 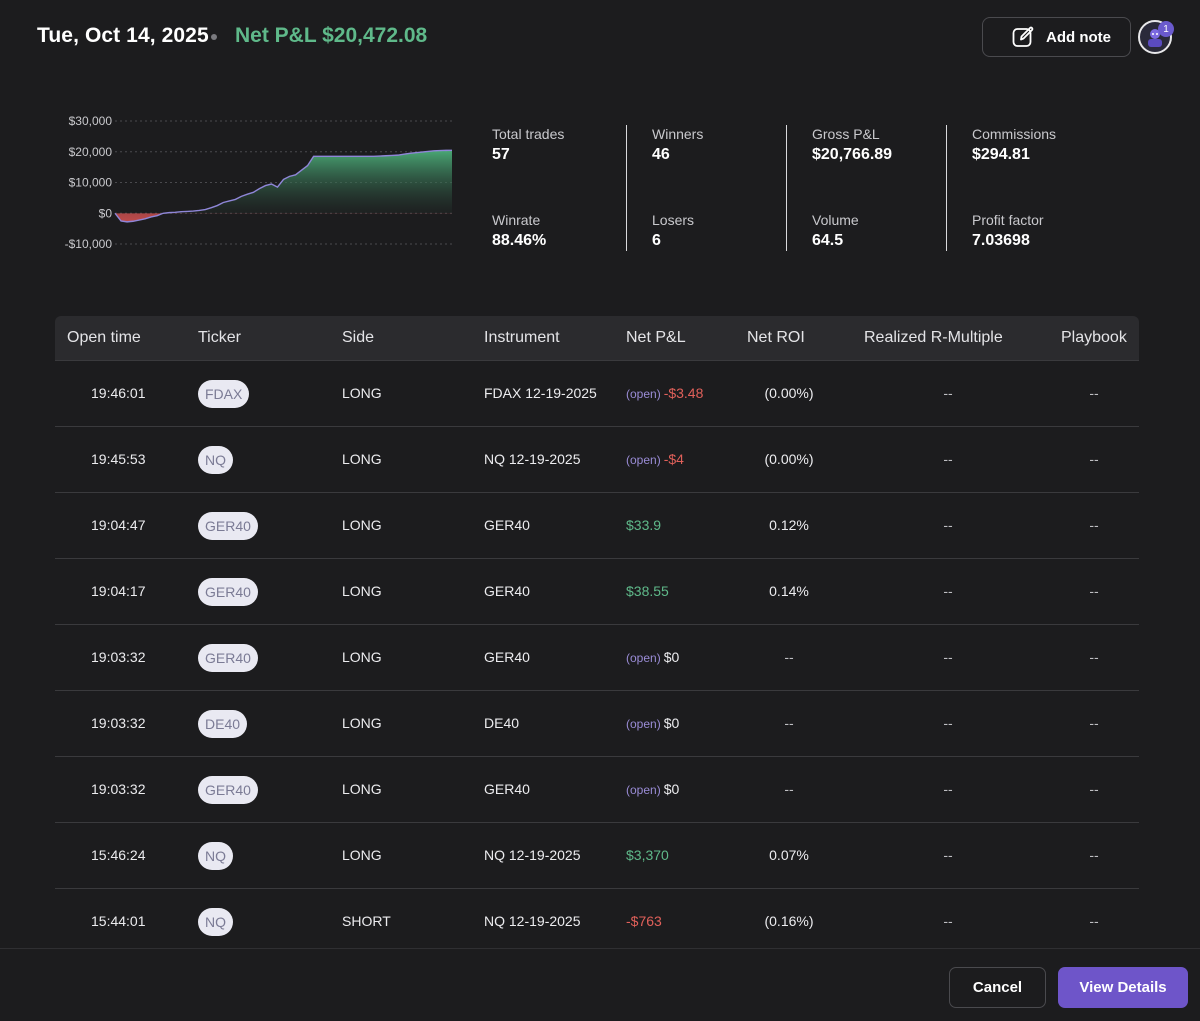 What do you see at coordinates (89, 244) in the screenshot?
I see `y-tick-label: -$10,000` at bounding box center [89, 244].